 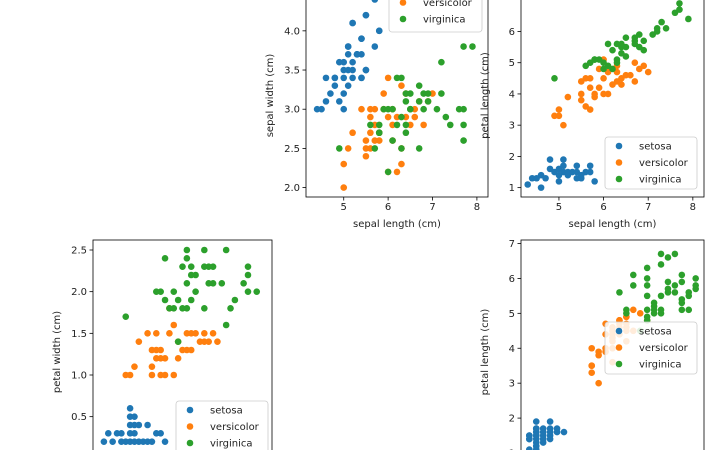 I want to click on y-tick-label: 7, so click(x=512, y=244).